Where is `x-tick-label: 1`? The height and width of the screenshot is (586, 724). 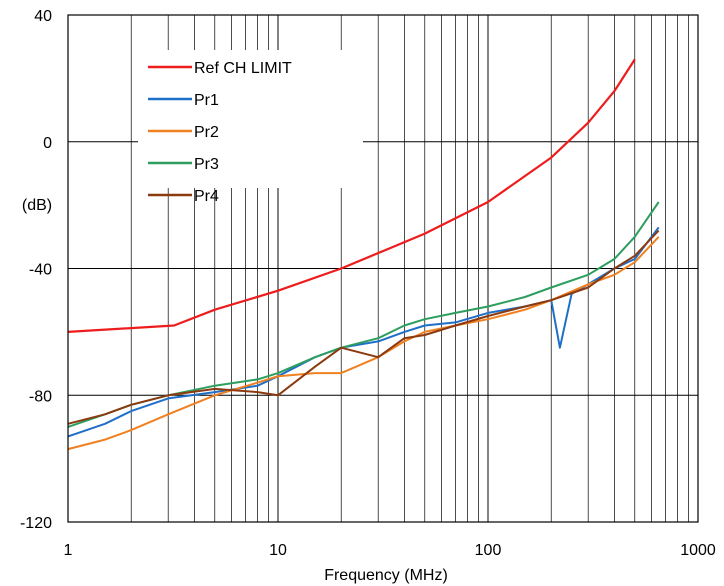 x-tick-label: 1 is located at coordinates (68, 550).